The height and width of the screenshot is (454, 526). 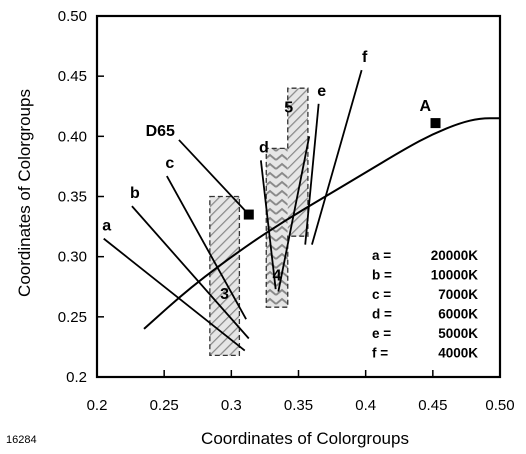 I want to click on reference-points, so click(x=342, y=169).